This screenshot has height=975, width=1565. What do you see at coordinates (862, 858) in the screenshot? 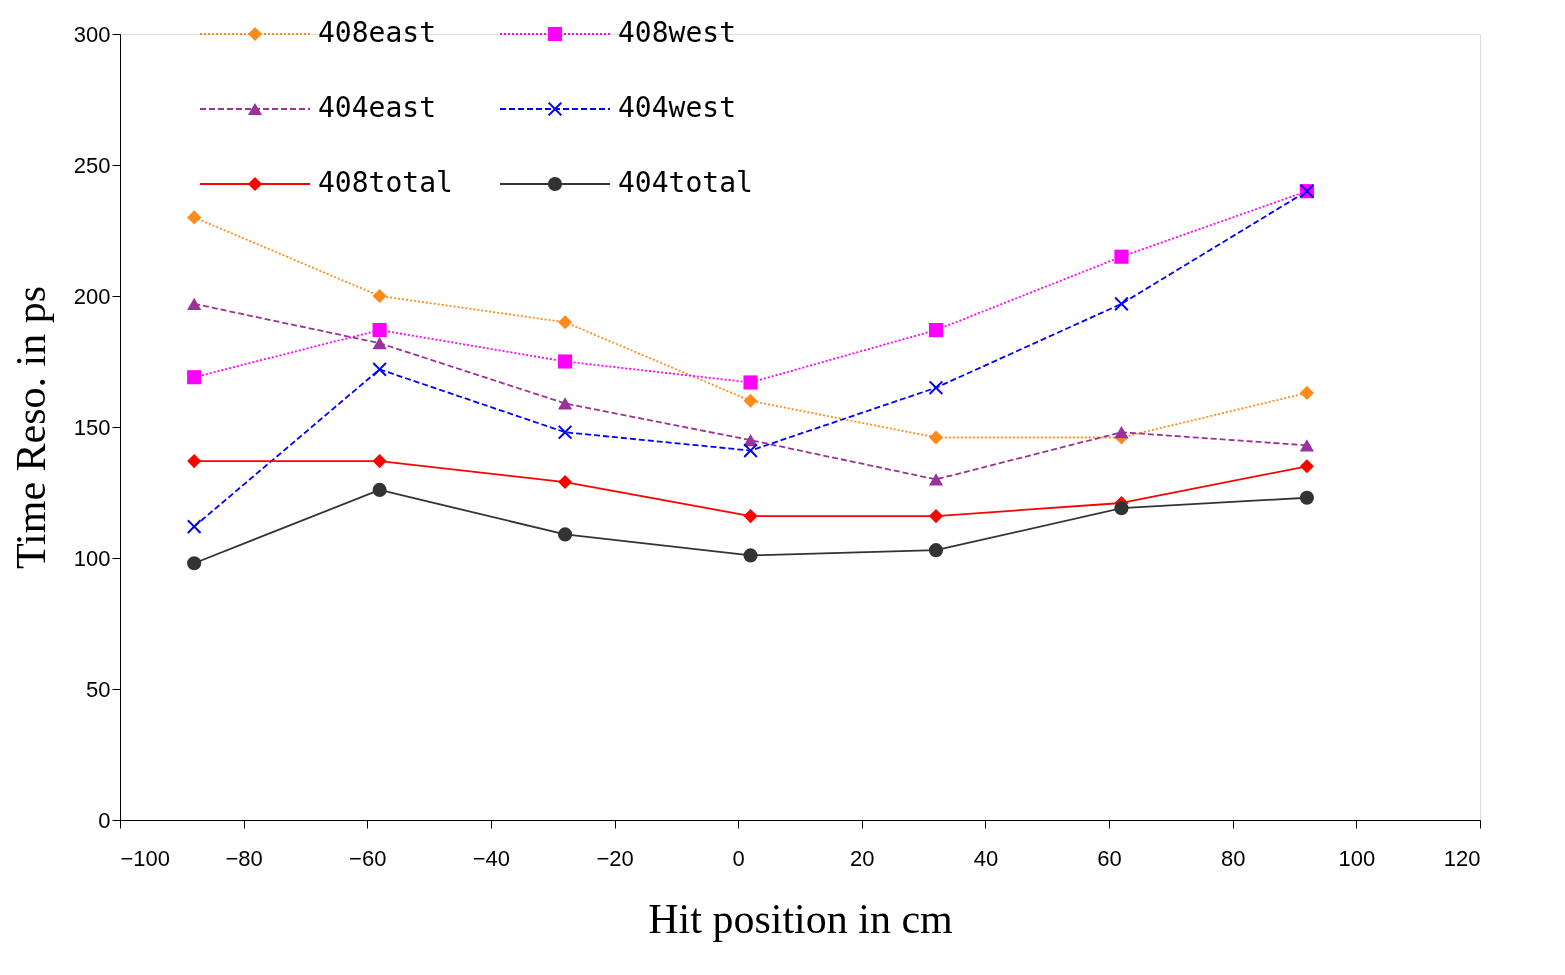
I see `x-tick-label: 20` at bounding box center [862, 858].